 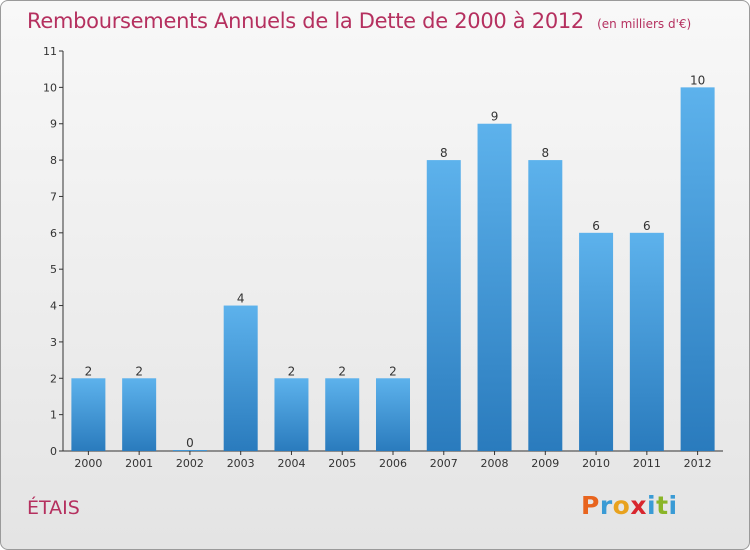 What do you see at coordinates (241, 463) in the screenshot?
I see `x-tick-label: 2003` at bounding box center [241, 463].